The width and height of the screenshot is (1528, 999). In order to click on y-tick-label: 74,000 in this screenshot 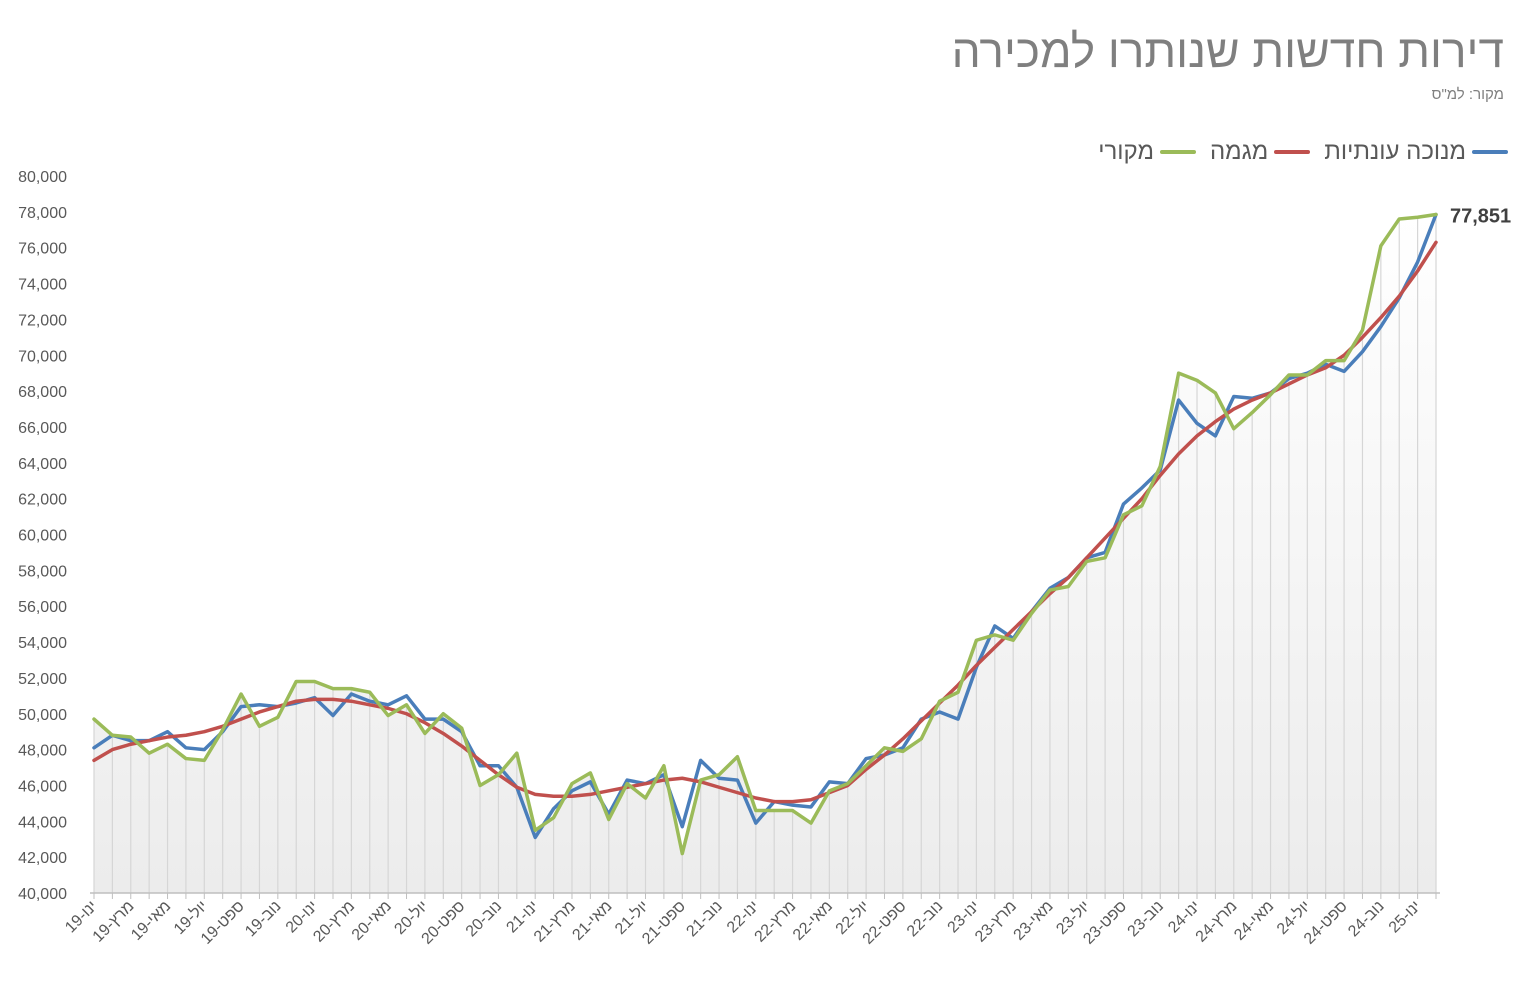, I will do `click(42, 285)`.